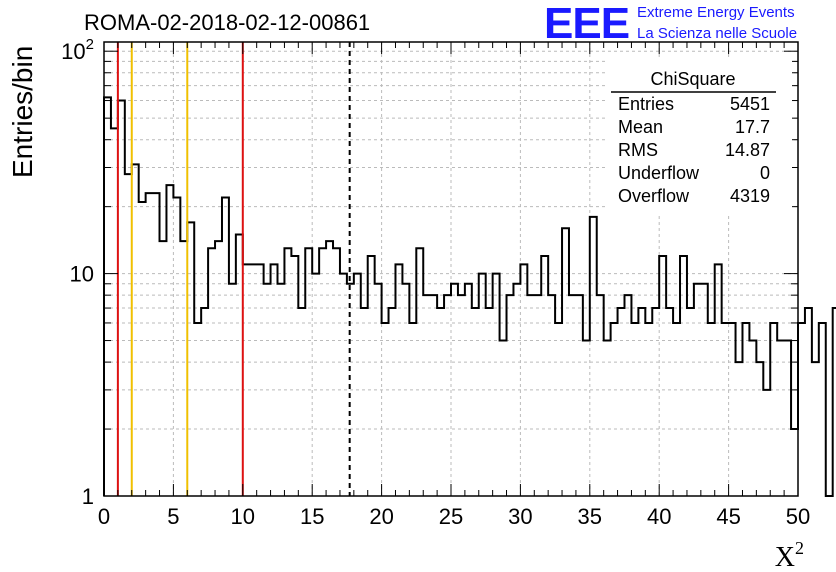 Image resolution: width=836 pixels, height=572 pixels. I want to click on stats-row-value: 17.7, so click(752, 127).